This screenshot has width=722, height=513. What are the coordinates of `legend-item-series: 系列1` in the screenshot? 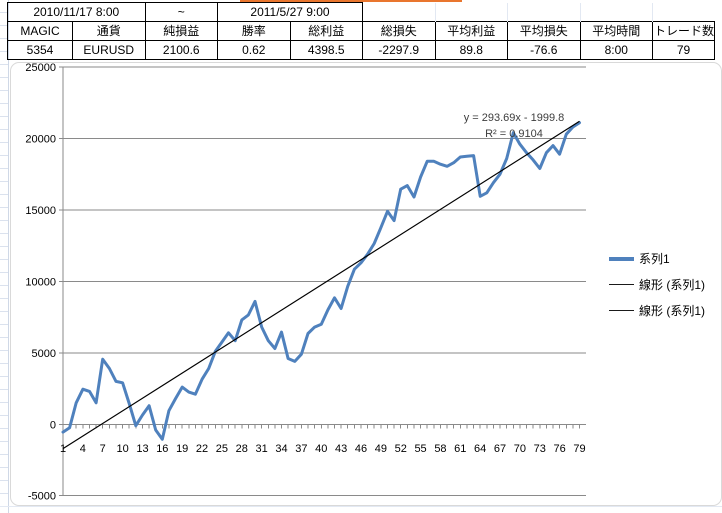 It's located at (657, 258).